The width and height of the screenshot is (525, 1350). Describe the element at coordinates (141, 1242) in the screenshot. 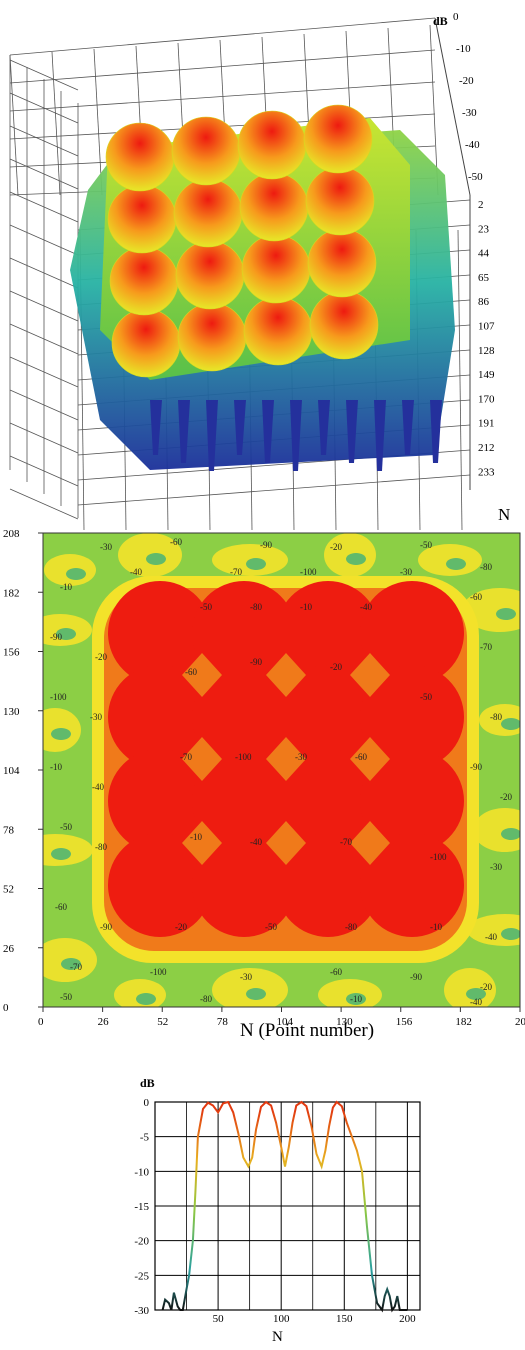

I see `profile-y-tick: -20` at that location.